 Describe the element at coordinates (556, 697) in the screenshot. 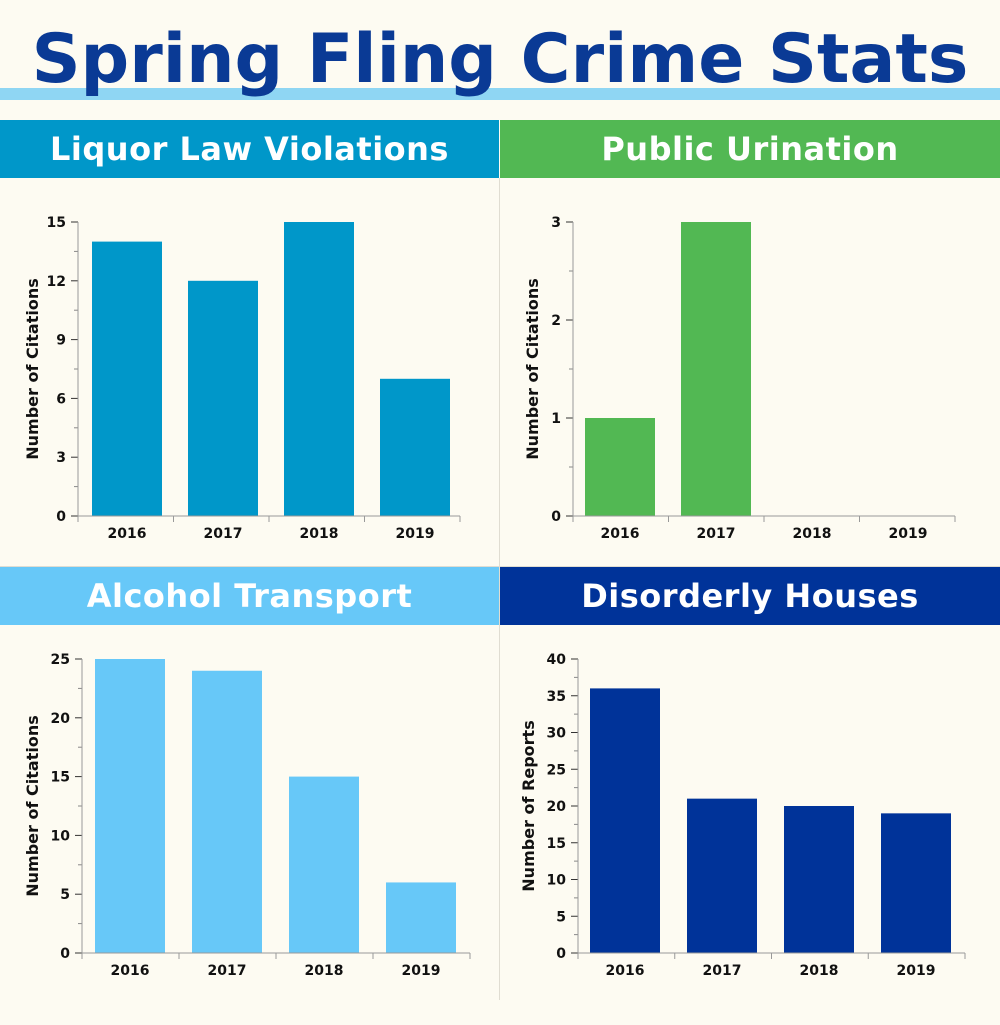

I see `y-tick-label: 35` at that location.